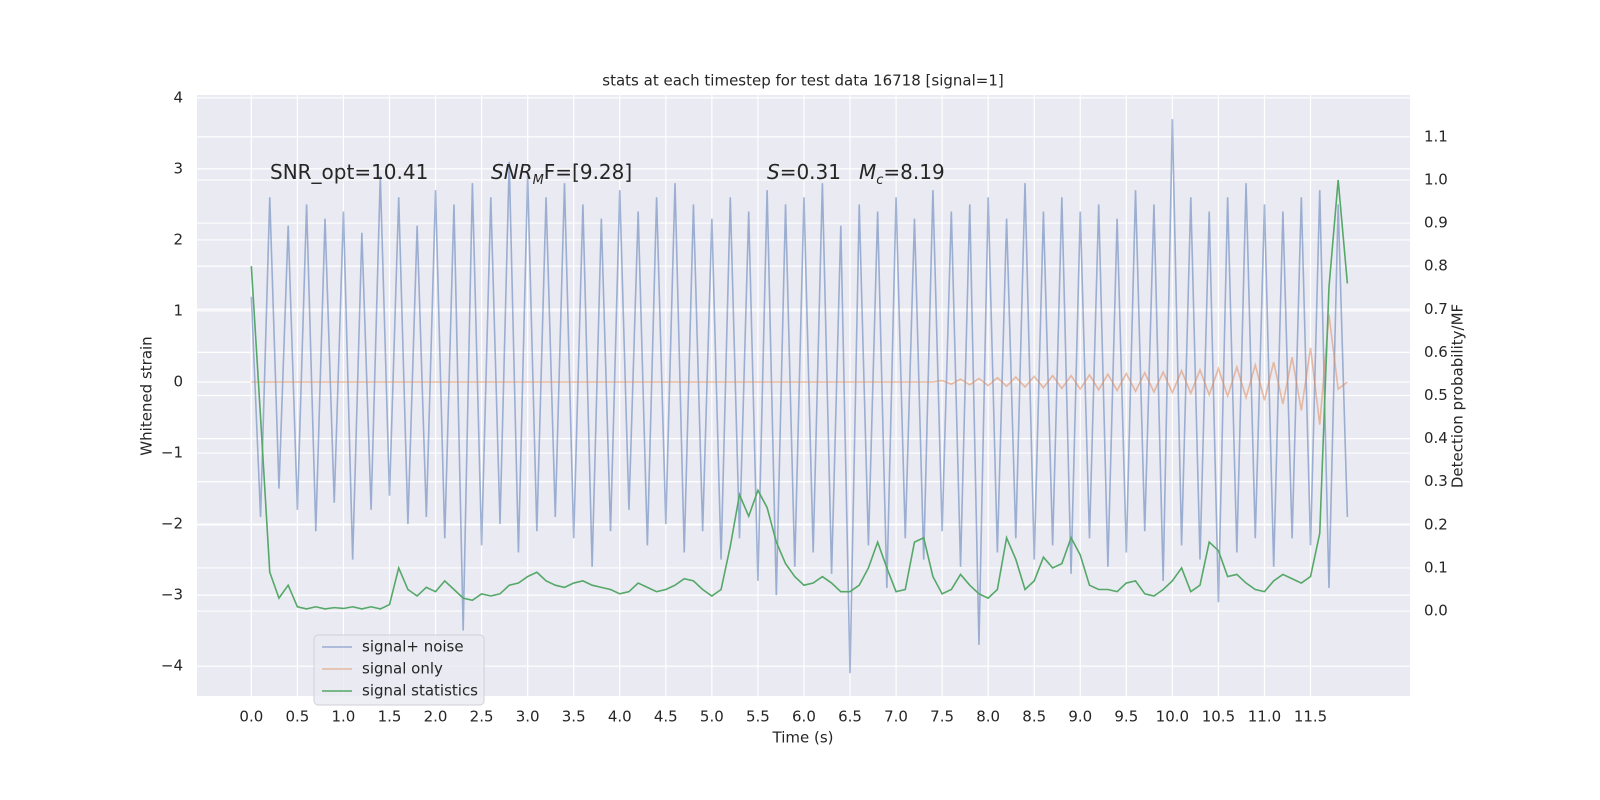 The image size is (1600, 800). Describe the element at coordinates (251, 717) in the screenshot. I see `x-tick-label: 0.0` at that location.